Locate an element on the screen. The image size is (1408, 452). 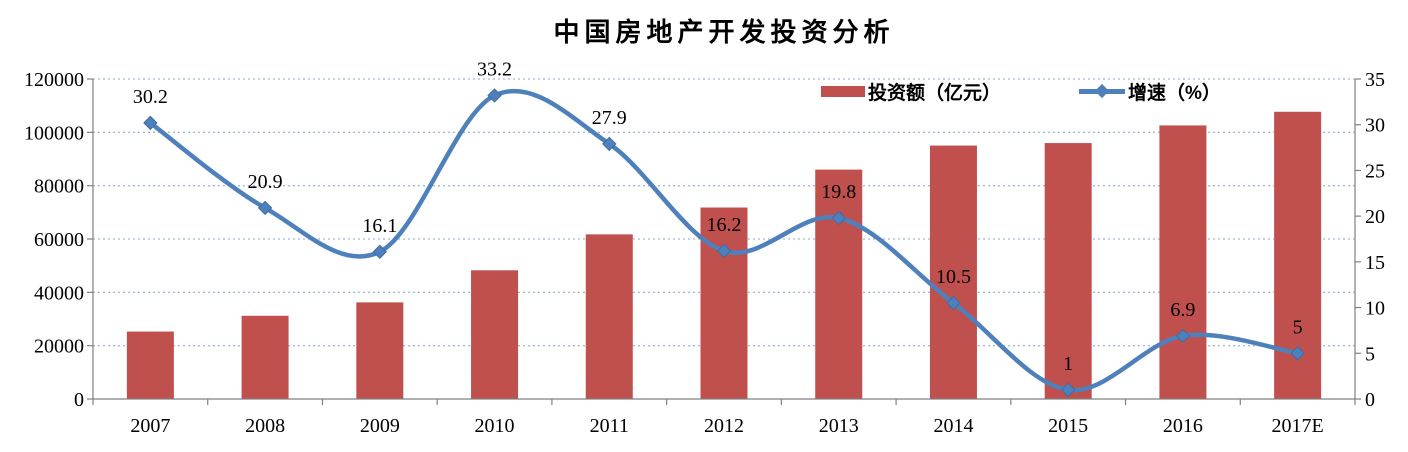
left-axis-label: 100000 is located at coordinates (54, 133).